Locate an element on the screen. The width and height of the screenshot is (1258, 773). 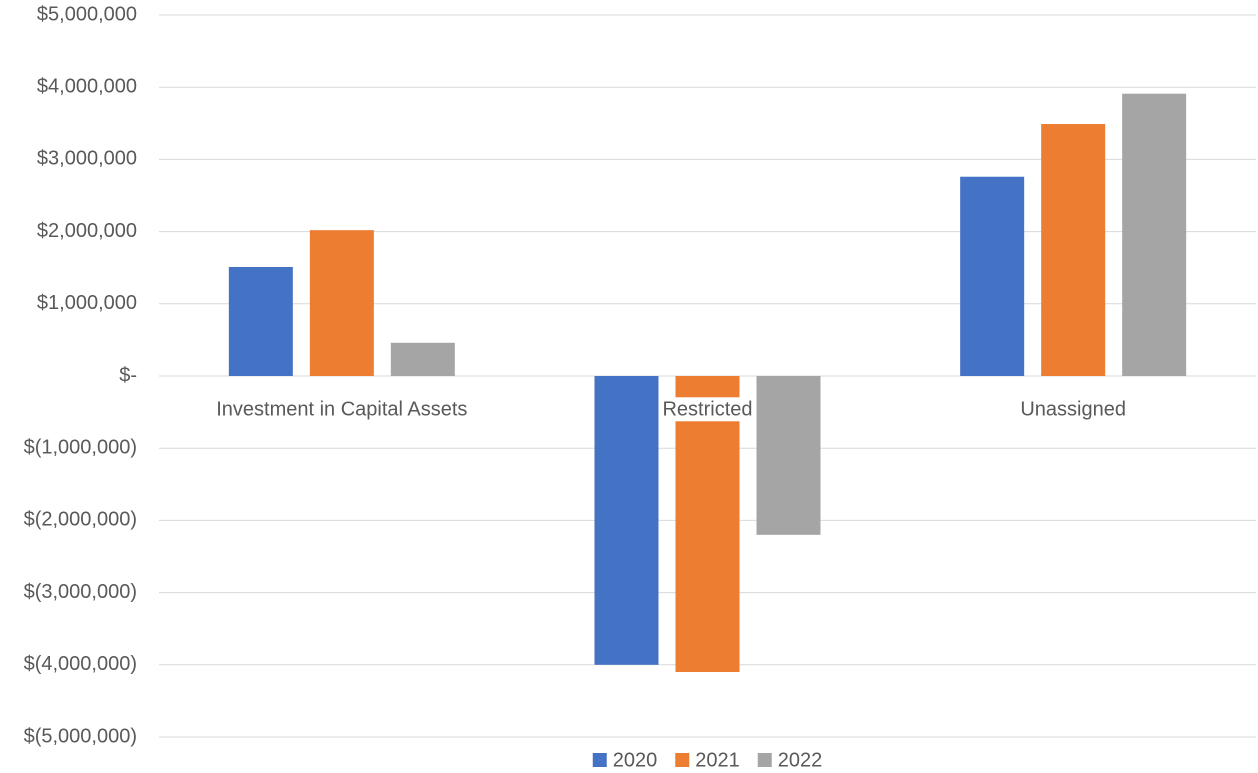
legend-label: 2020 is located at coordinates (635, 760).